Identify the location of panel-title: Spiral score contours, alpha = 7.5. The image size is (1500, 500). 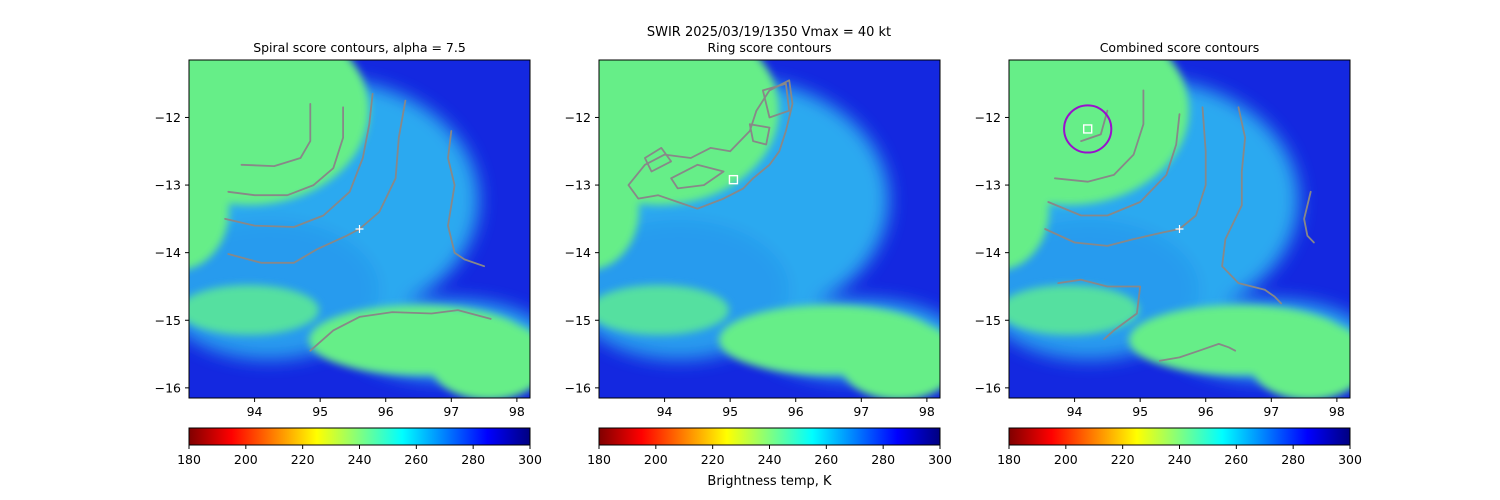
(359, 47).